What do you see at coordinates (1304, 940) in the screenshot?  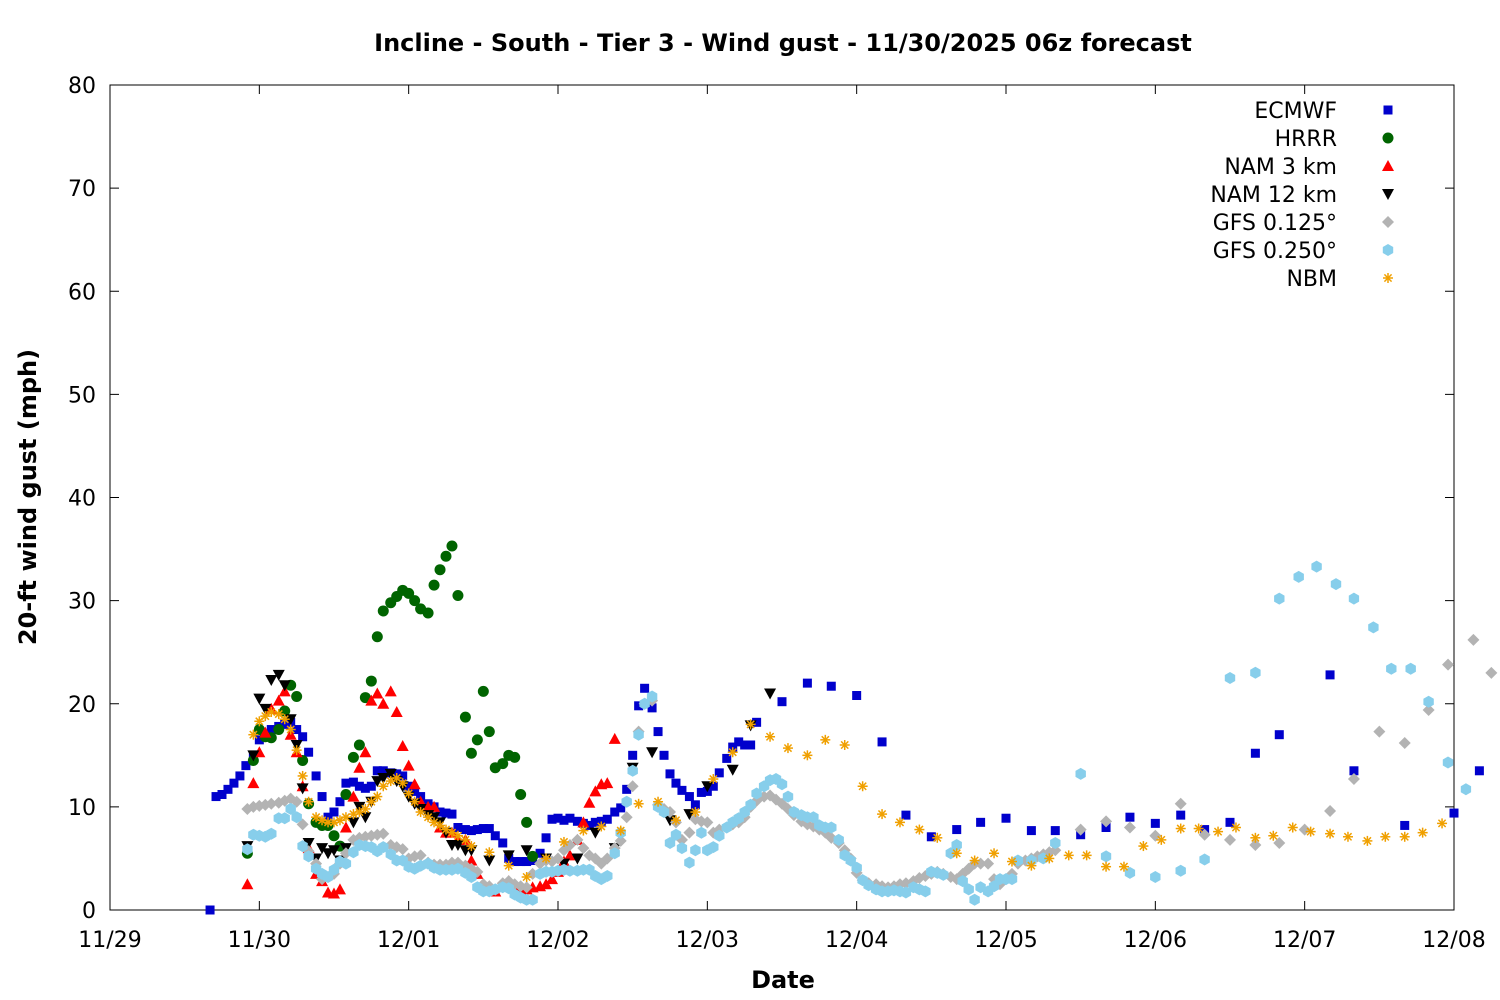 I see `x-tick-label: 12/07` at bounding box center [1304, 940].